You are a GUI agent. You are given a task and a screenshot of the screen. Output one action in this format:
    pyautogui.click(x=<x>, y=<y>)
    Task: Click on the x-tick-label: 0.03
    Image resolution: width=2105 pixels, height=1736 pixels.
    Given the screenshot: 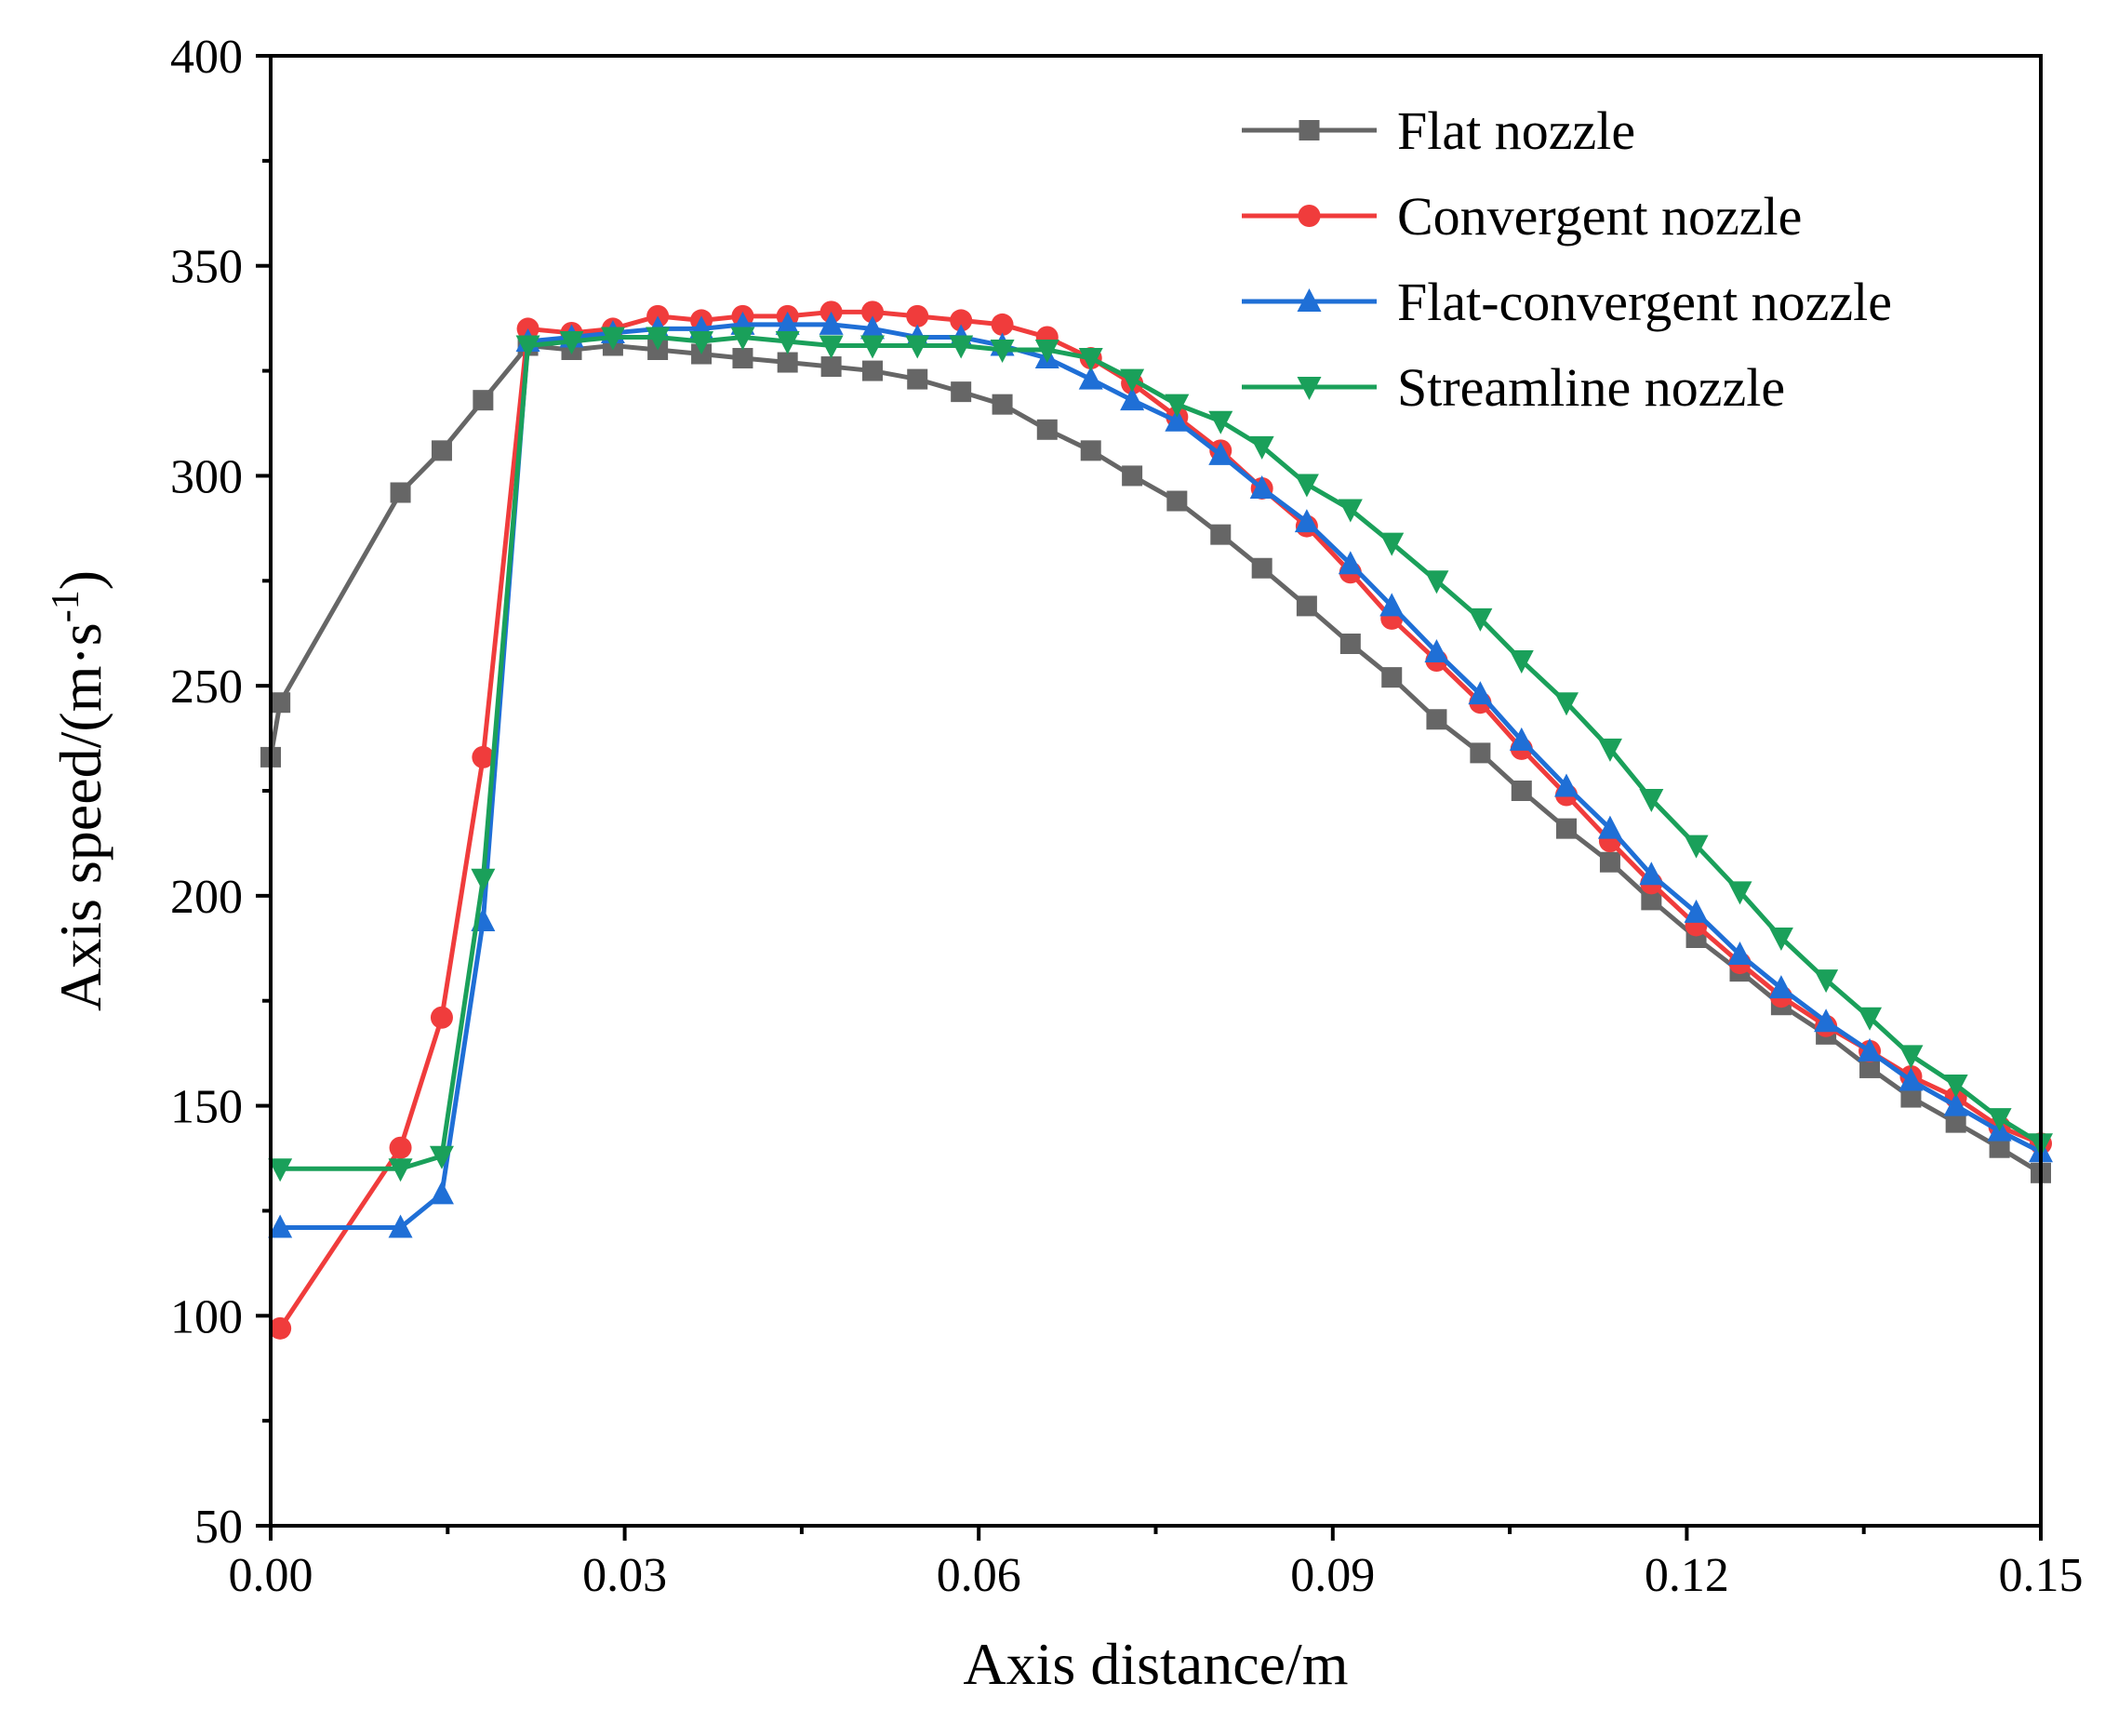 What is the action you would take?
    pyautogui.click(x=624, y=1576)
    